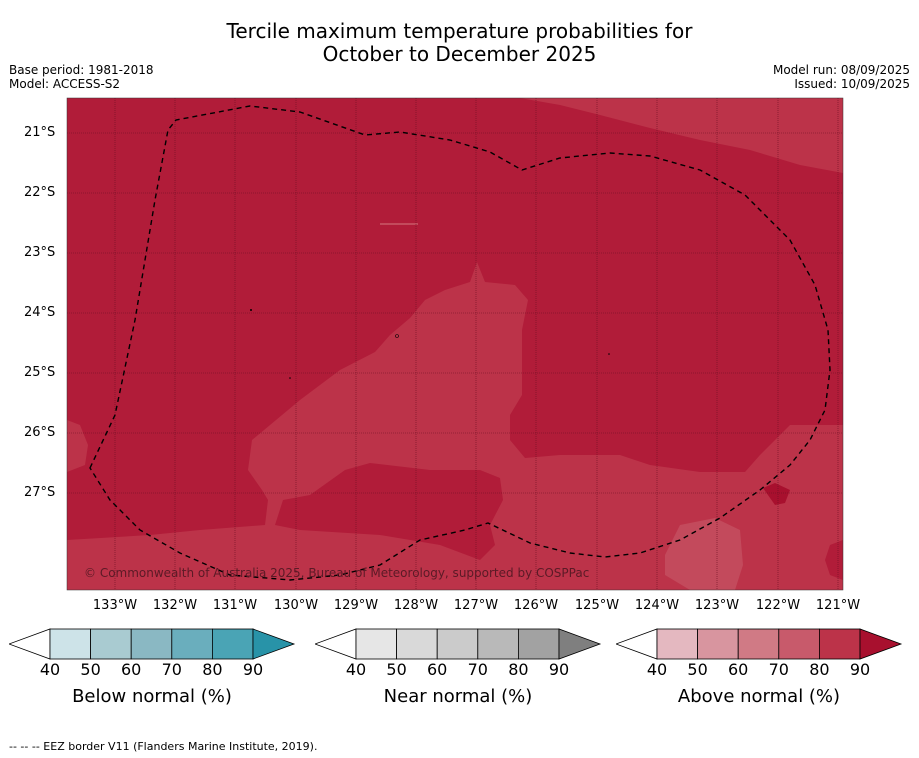 This screenshot has width=919, height=758. Describe the element at coordinates (65, 84) in the screenshot. I see `model-name: Model: ACCESS-S2` at that location.